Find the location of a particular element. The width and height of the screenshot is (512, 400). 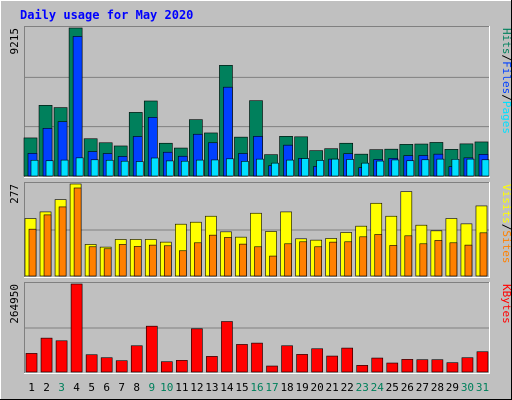

chart-title: Daily usage for May 2020 is located at coordinates (106, 15).